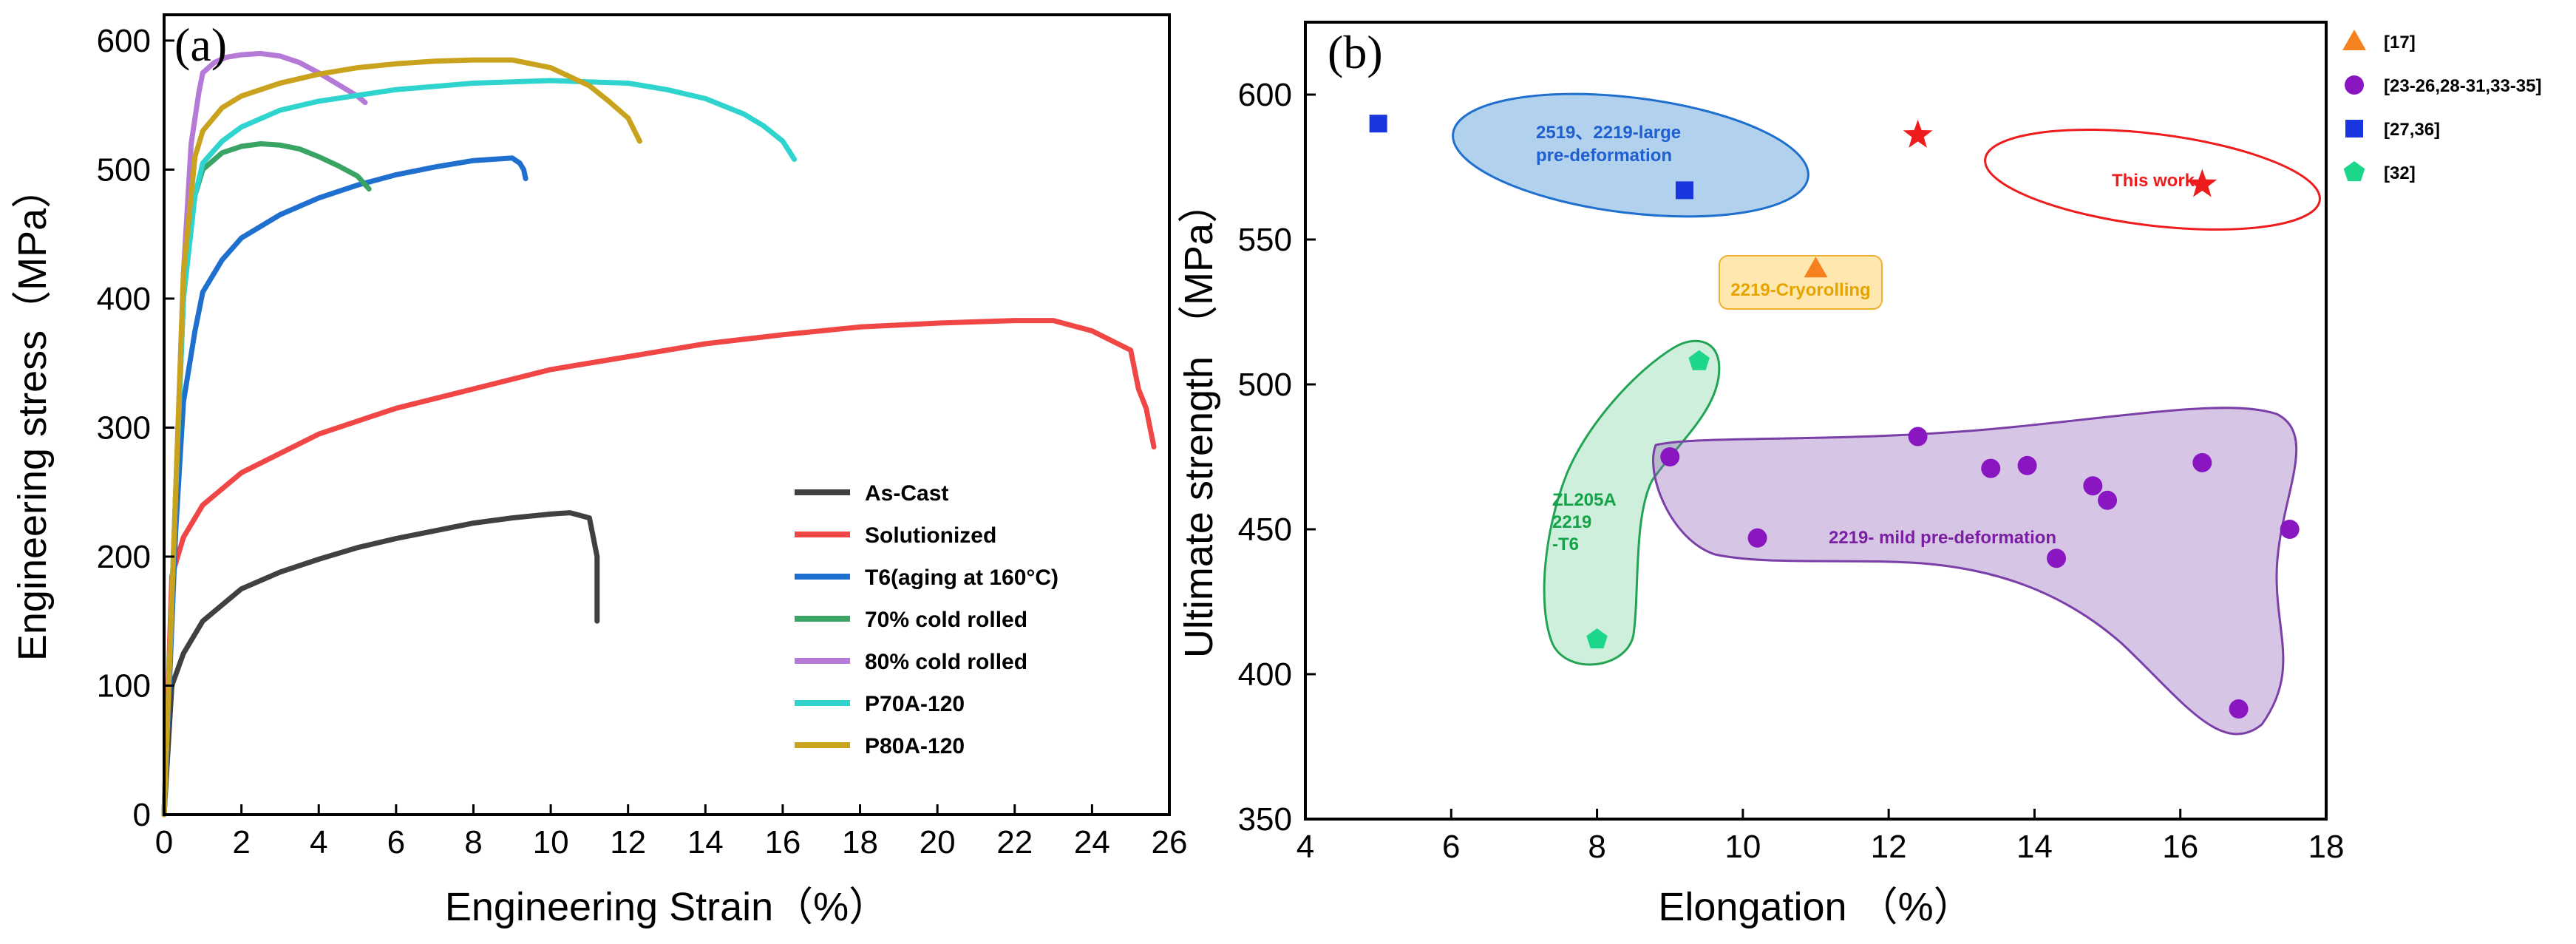  Describe the element at coordinates (938, 842) in the screenshot. I see `x-tick-label-10: 20` at that location.